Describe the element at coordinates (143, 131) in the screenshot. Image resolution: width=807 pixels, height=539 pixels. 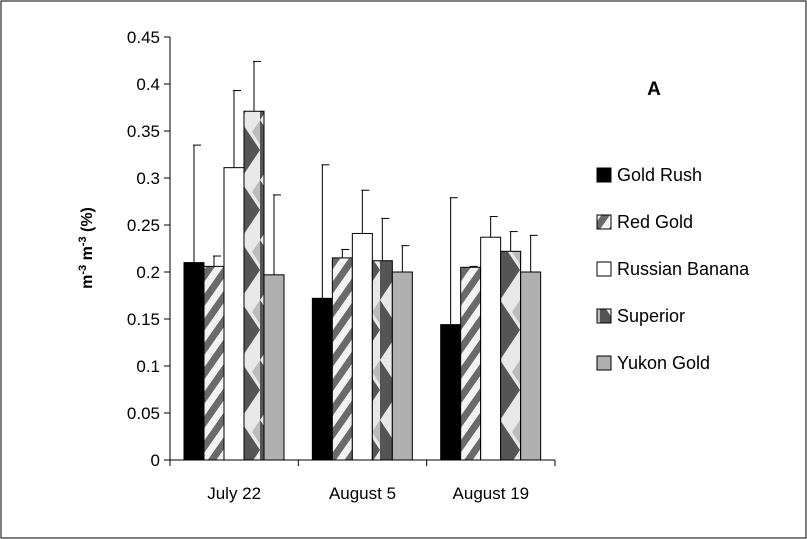
I see `y-tick-label: 0.35` at that location.